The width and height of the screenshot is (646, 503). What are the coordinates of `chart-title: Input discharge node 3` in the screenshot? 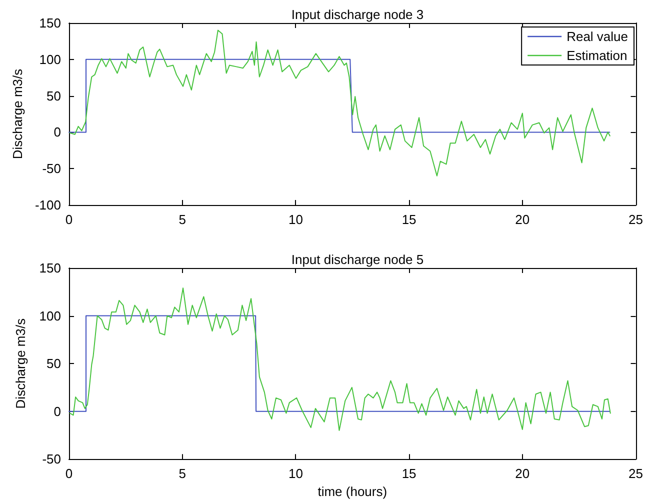 It's located at (357, 14).